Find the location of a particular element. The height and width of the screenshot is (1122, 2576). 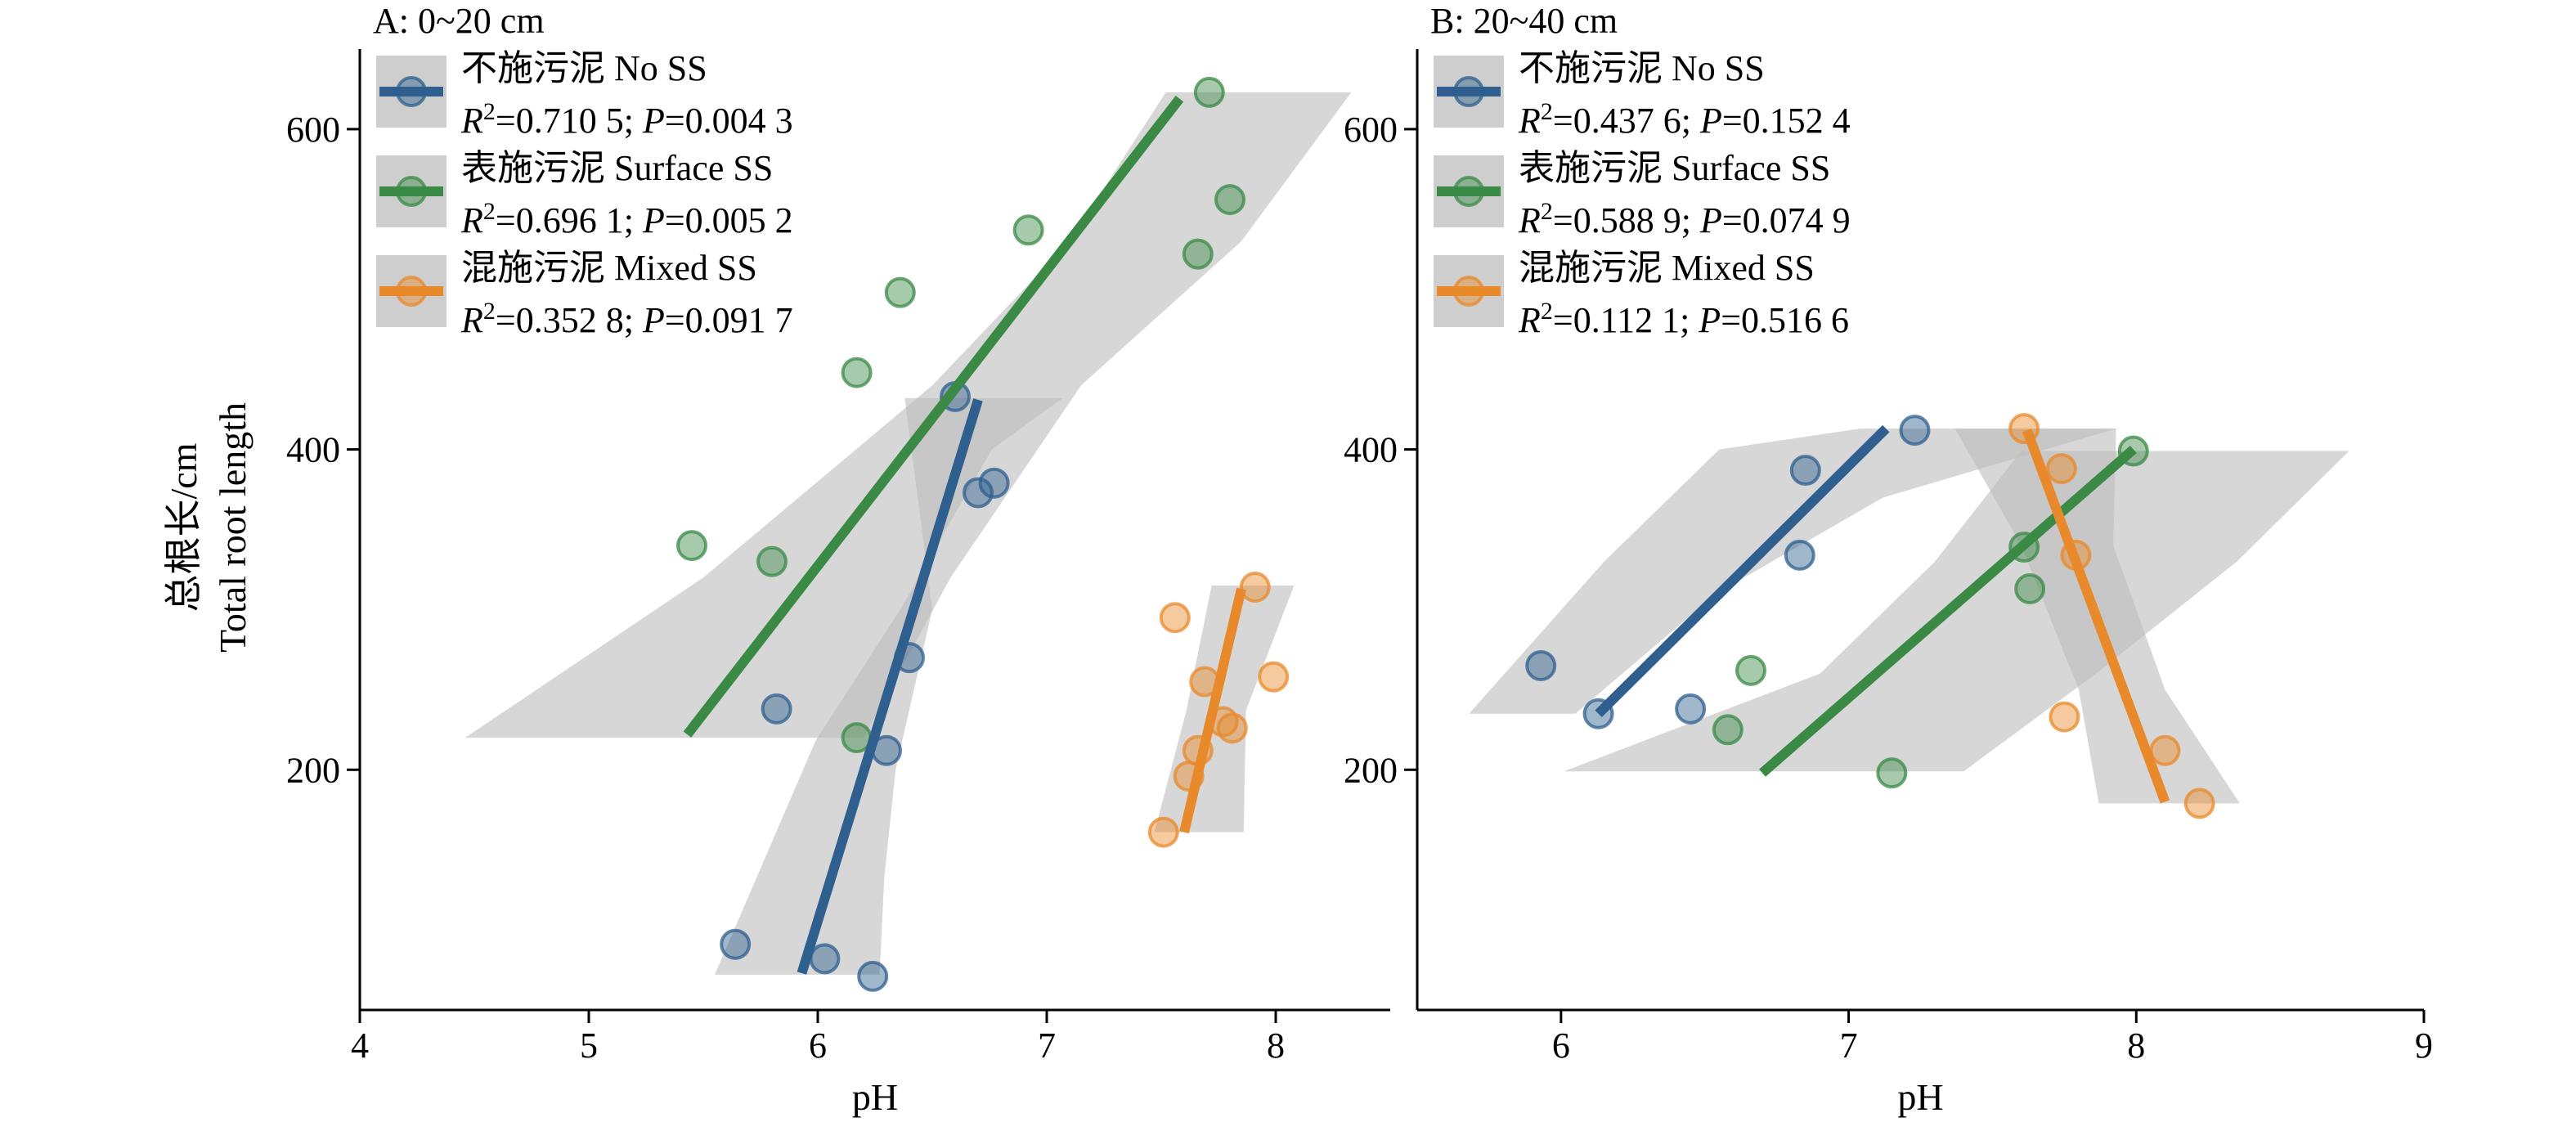

x-tick-label: 5 is located at coordinates (589, 1046).